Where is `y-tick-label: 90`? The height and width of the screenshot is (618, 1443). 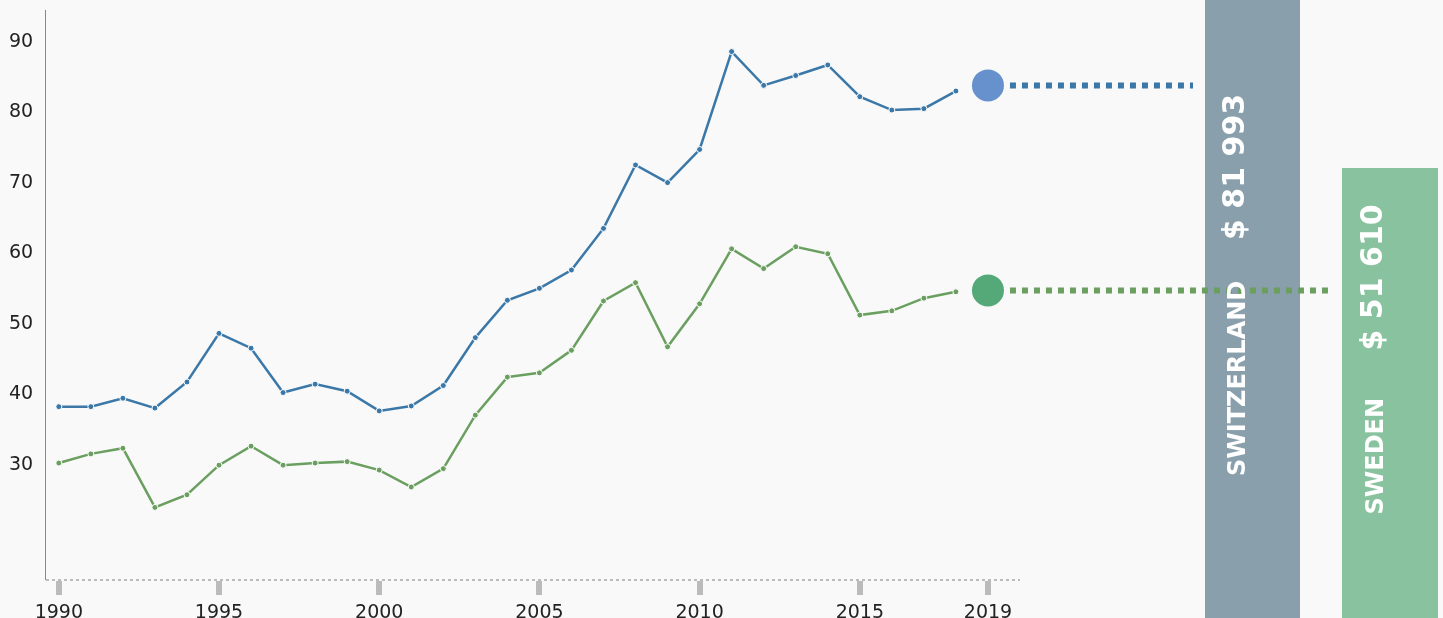 y-tick-label: 90 is located at coordinates (21, 39).